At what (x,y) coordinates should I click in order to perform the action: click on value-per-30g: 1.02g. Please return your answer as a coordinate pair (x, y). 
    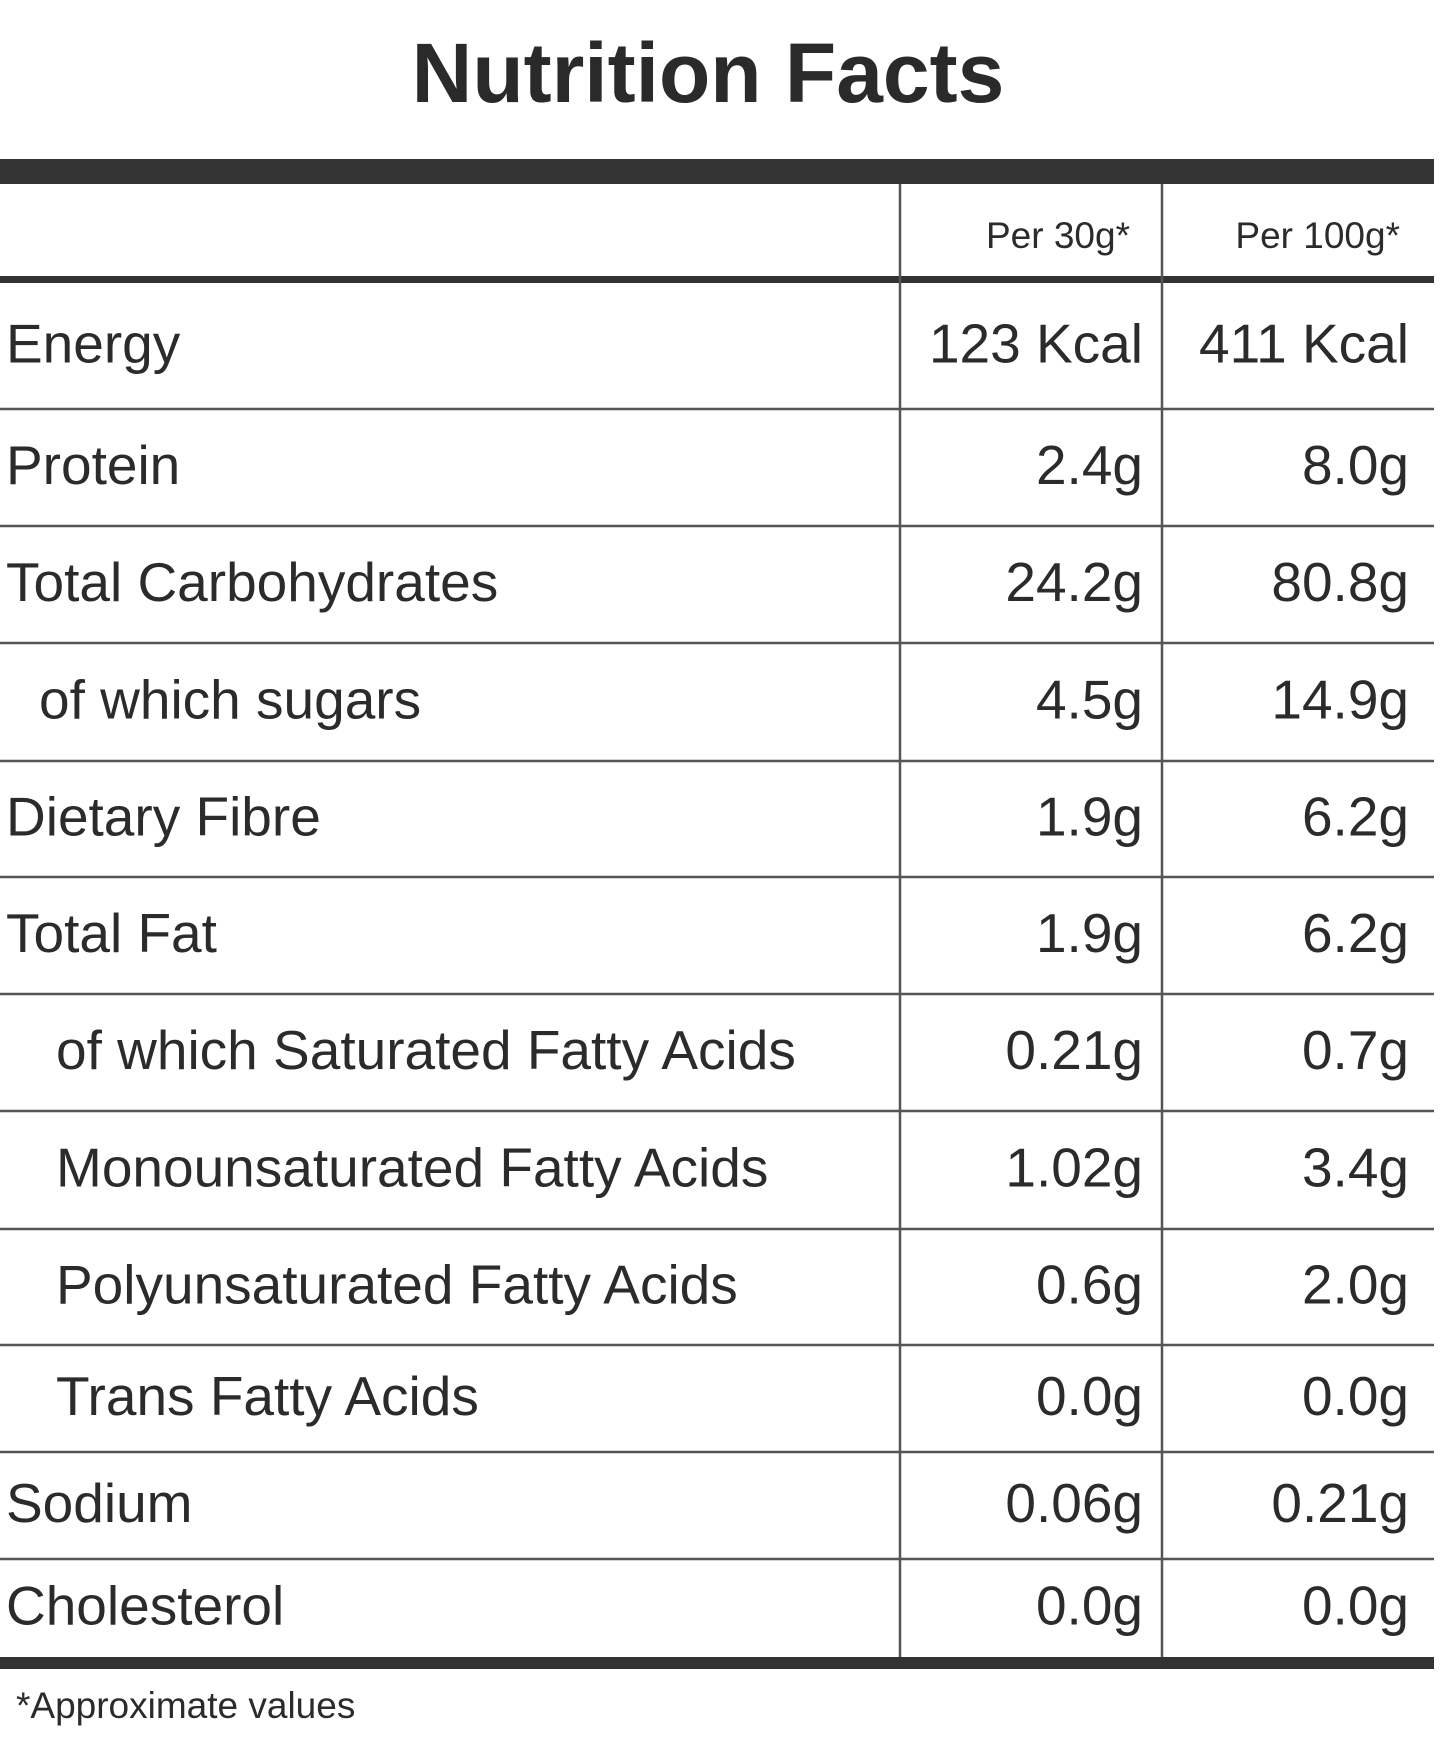
    Looking at the image, I should click on (1074, 1168).